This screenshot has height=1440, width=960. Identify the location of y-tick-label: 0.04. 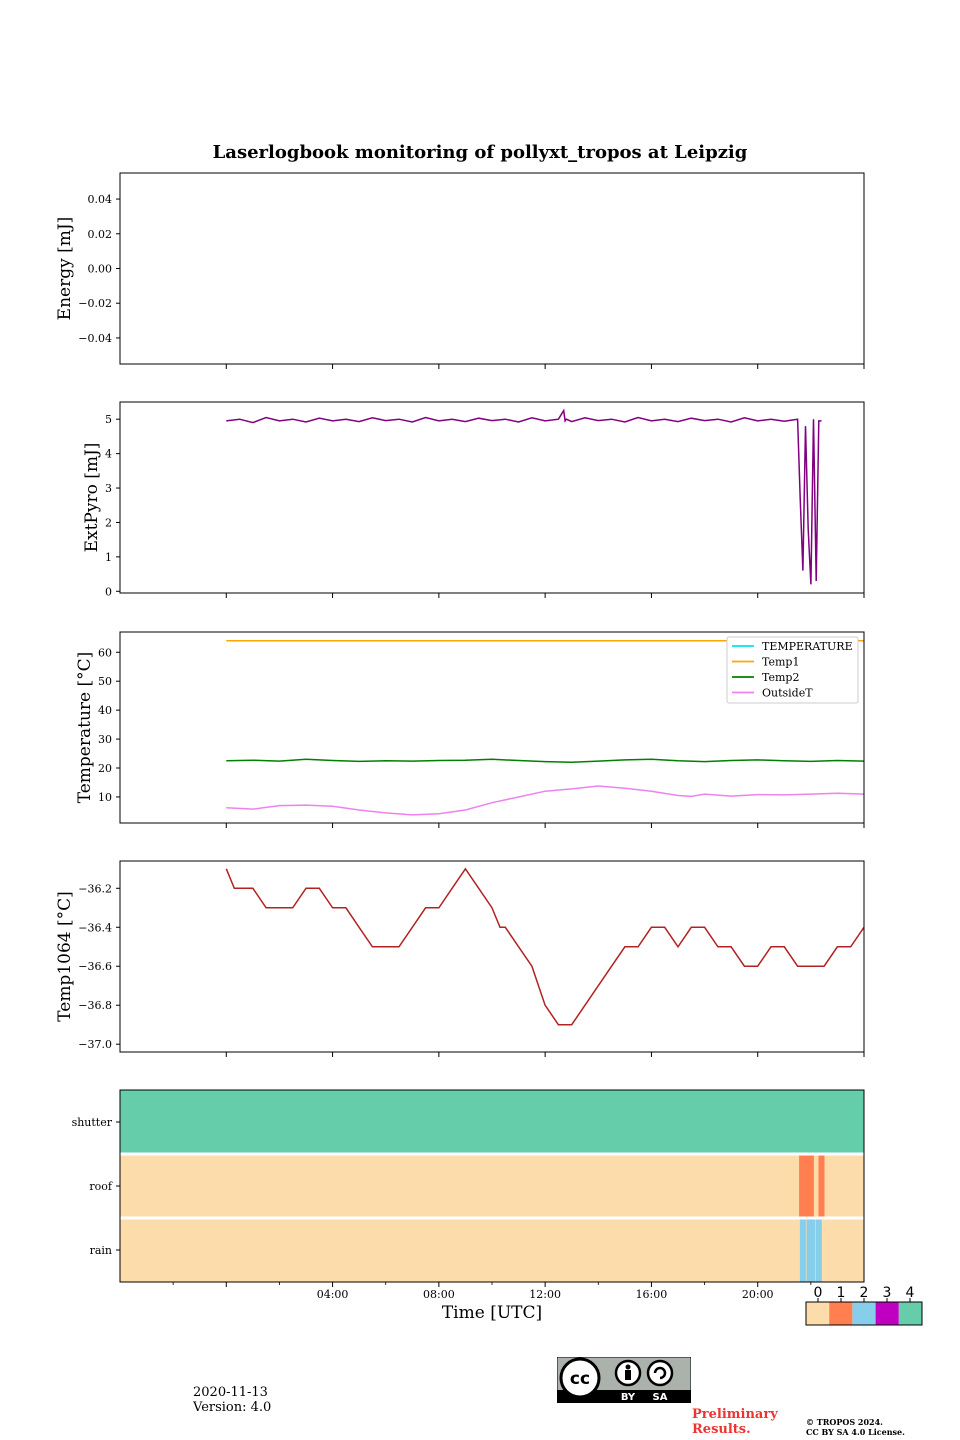
(100, 199).